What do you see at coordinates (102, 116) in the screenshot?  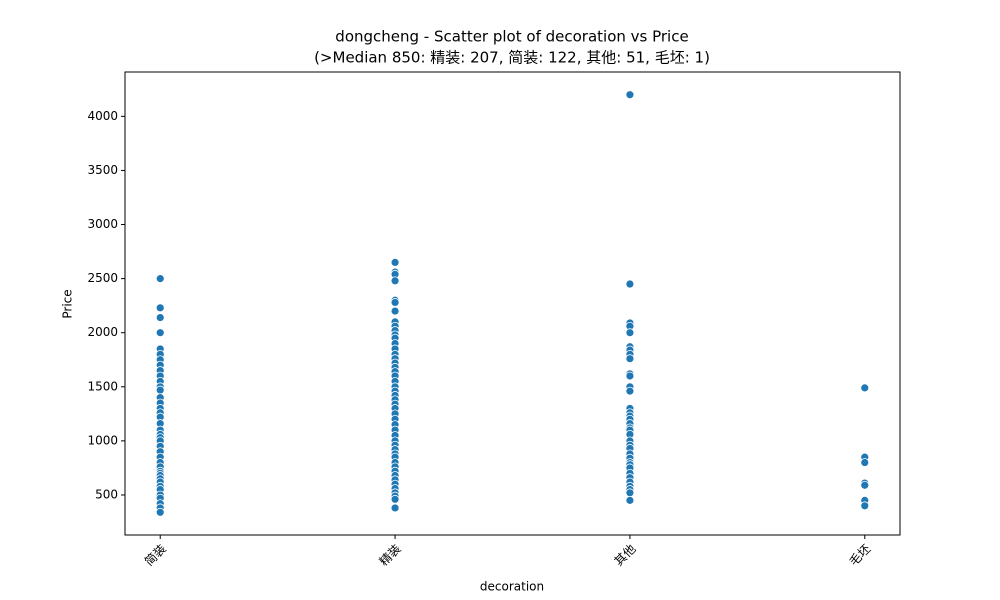 I see `y-tick-label: 4000` at bounding box center [102, 116].